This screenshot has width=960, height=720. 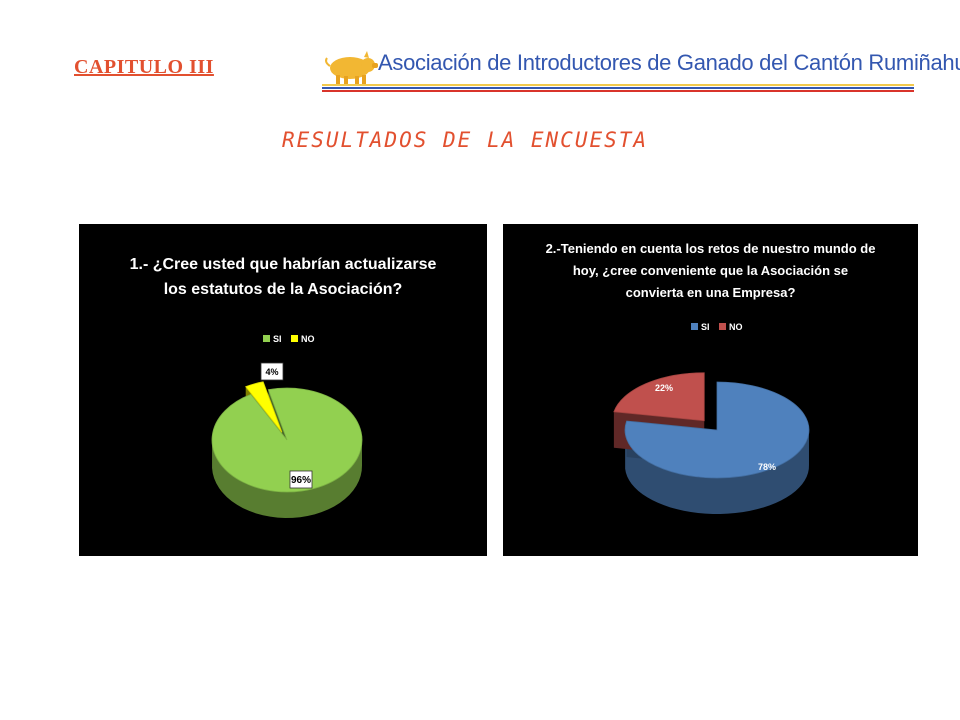 I want to click on chart-1-slice-no, so click(x=264, y=407).